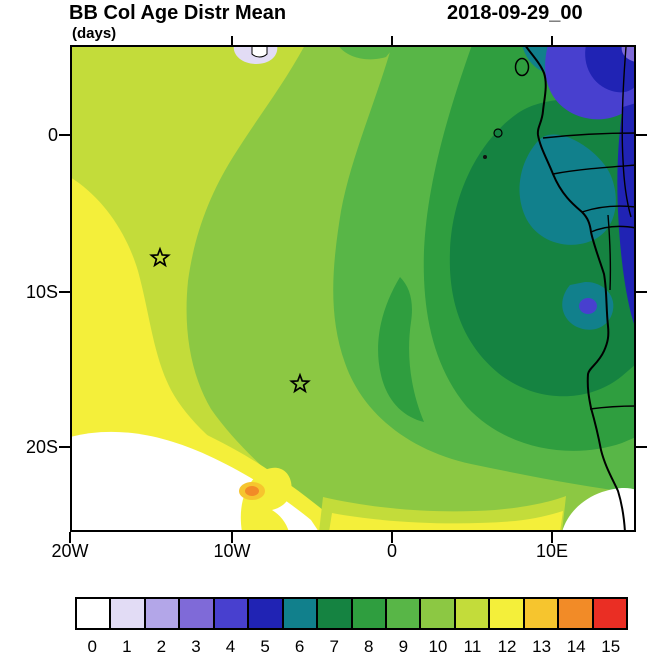 The width and height of the screenshot is (650, 667). I want to click on y-tick-label-0: 0, so click(52, 135).